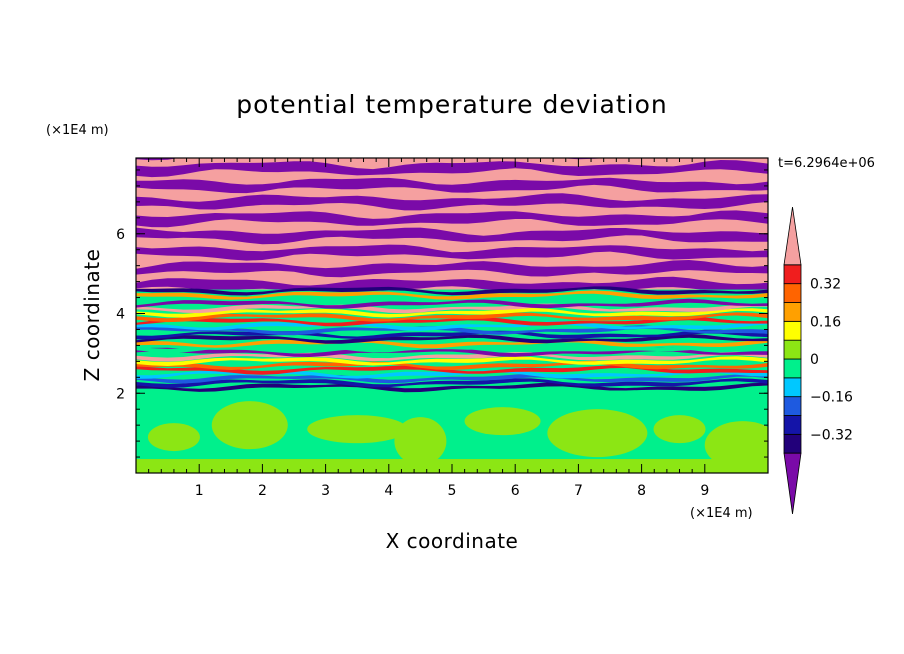  What do you see at coordinates (704, 491) in the screenshot?
I see `x-tick-label: 9` at bounding box center [704, 491].